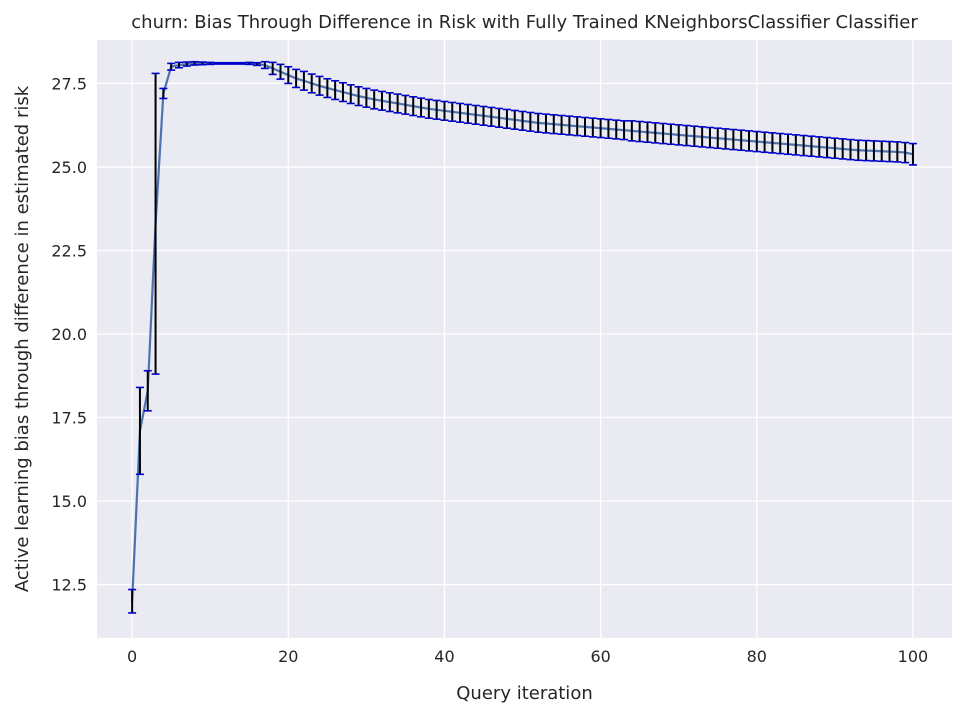 This screenshot has width=965, height=716. Describe the element at coordinates (69, 167) in the screenshot. I see `y-tick-label: 25.0` at that location.